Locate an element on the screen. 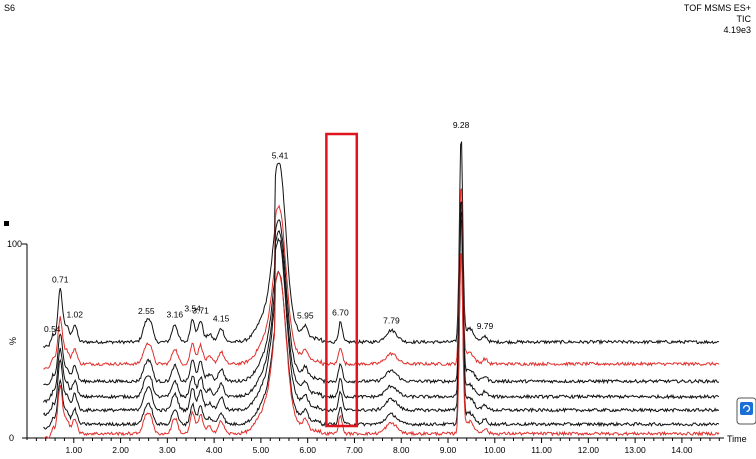  peak-label: 5.95 is located at coordinates (305, 315).